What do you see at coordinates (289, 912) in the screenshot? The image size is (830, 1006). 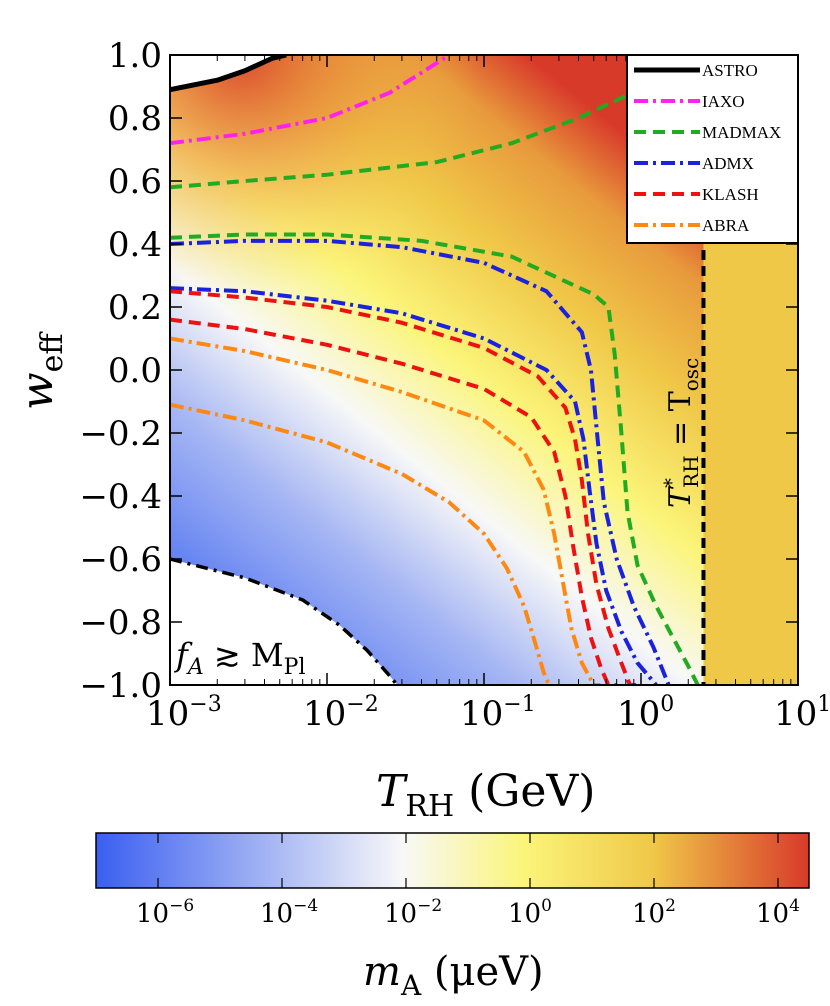 I see `colorbar-tick-label: 10⁻⁴` at bounding box center [289, 912].